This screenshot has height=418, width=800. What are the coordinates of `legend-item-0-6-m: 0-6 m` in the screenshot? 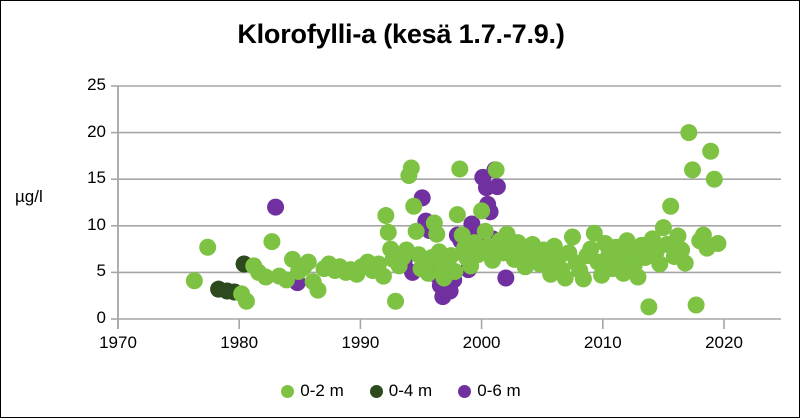 It's located at (489, 391).